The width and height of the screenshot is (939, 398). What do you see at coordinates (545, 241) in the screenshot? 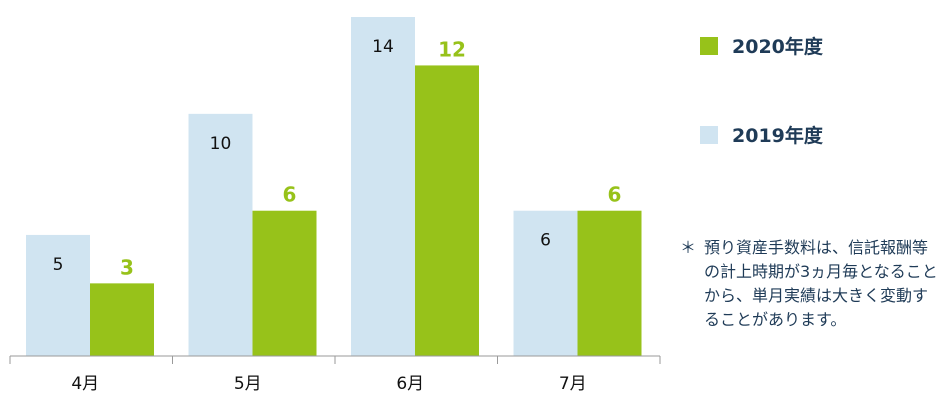
I see `data-label-2019年度-7月: 6` at bounding box center [545, 241].